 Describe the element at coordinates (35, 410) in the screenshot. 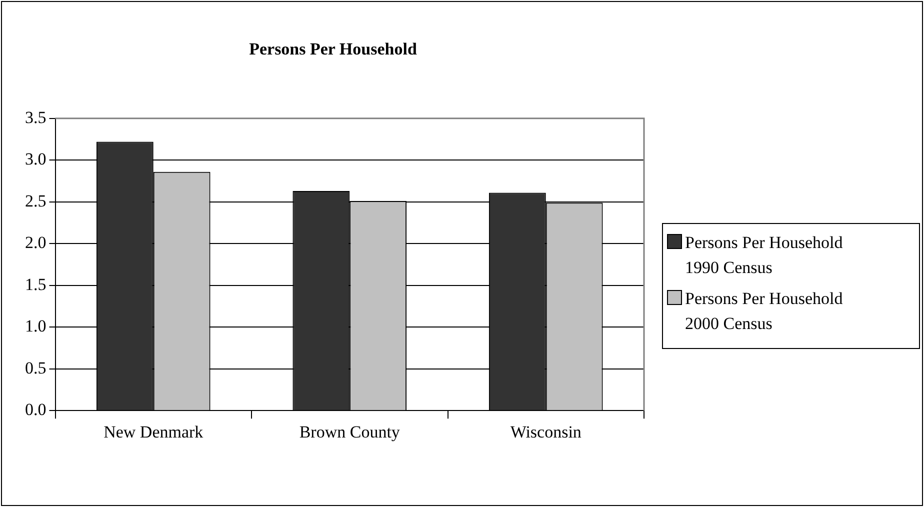

I see `y-tick-label: 0.0` at that location.